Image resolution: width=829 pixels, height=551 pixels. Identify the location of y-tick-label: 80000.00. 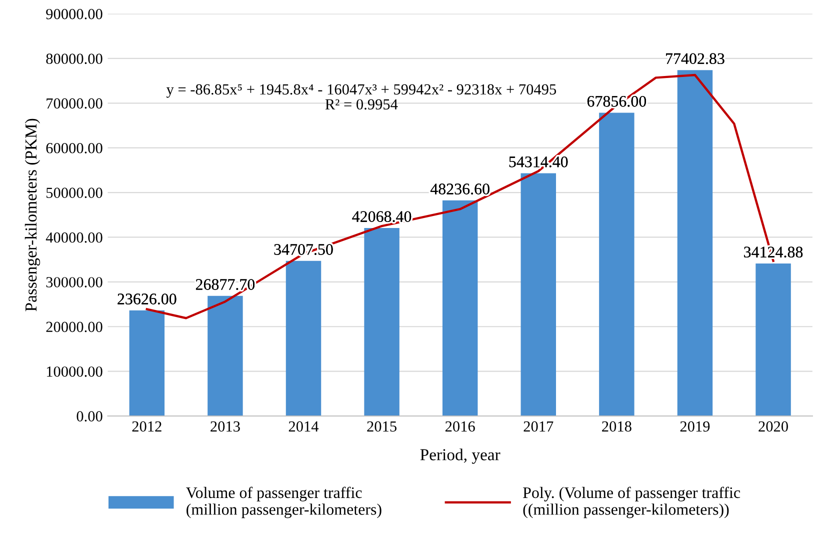
(74, 59).